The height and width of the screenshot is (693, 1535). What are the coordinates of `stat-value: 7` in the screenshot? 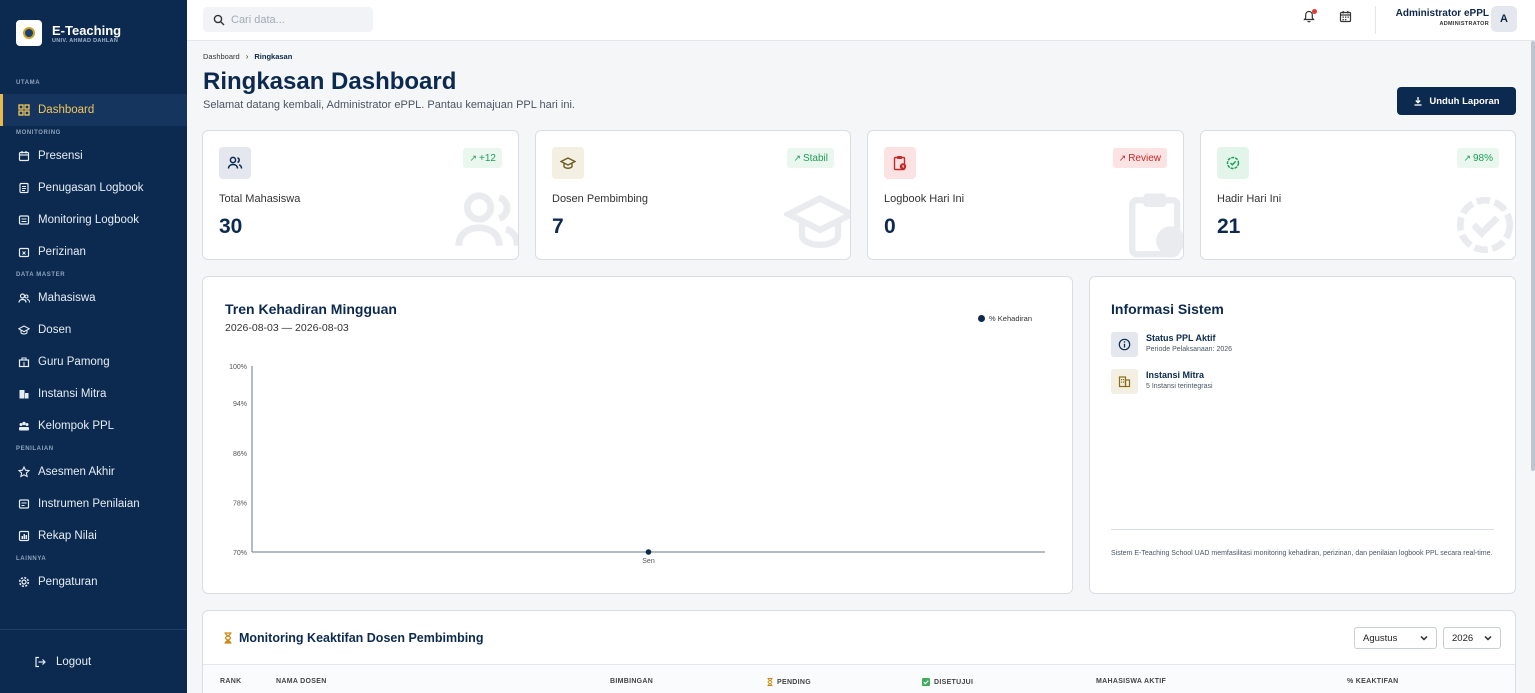 It's located at (558, 226).